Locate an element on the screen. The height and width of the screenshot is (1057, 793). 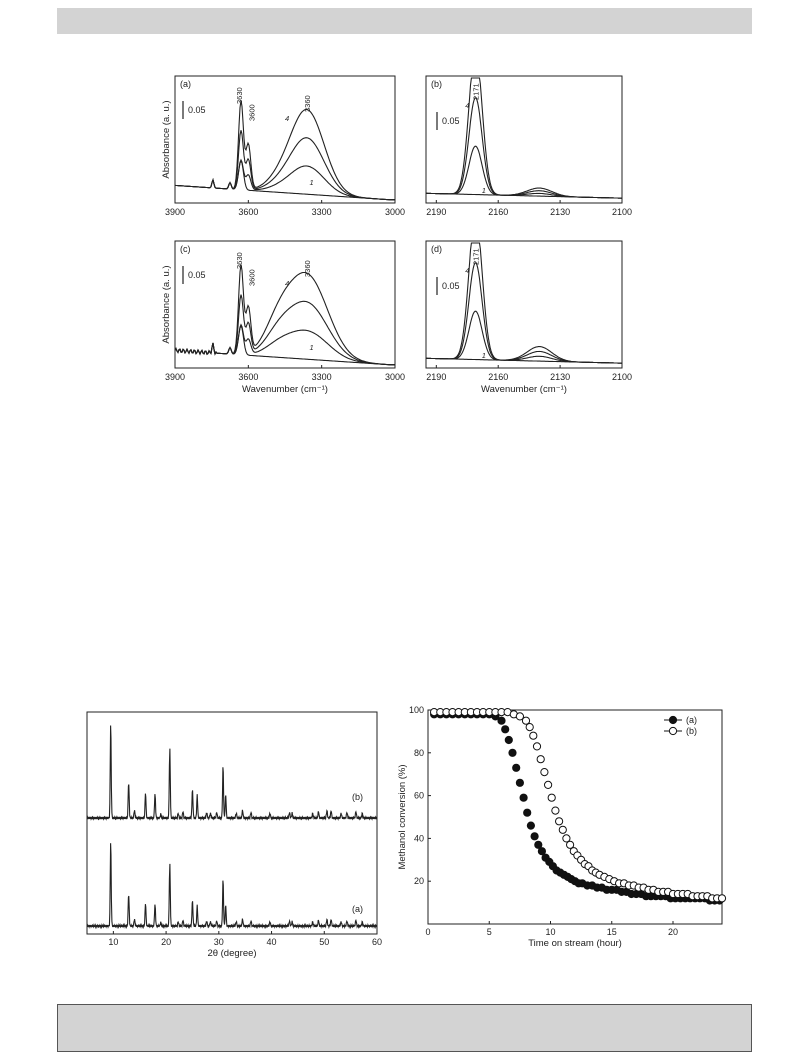
conversion-x-tick-label: 20 is located at coordinates (673, 932).